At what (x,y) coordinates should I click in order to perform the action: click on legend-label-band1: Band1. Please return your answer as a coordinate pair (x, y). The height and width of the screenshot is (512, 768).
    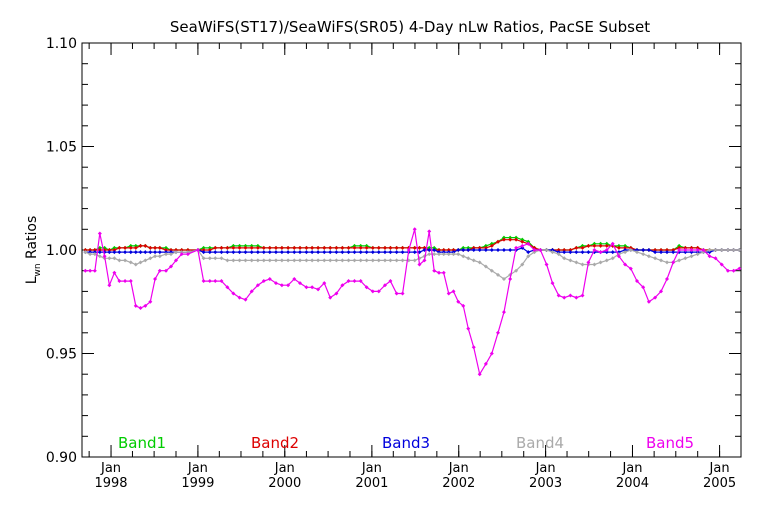
    Looking at the image, I should click on (142, 443).